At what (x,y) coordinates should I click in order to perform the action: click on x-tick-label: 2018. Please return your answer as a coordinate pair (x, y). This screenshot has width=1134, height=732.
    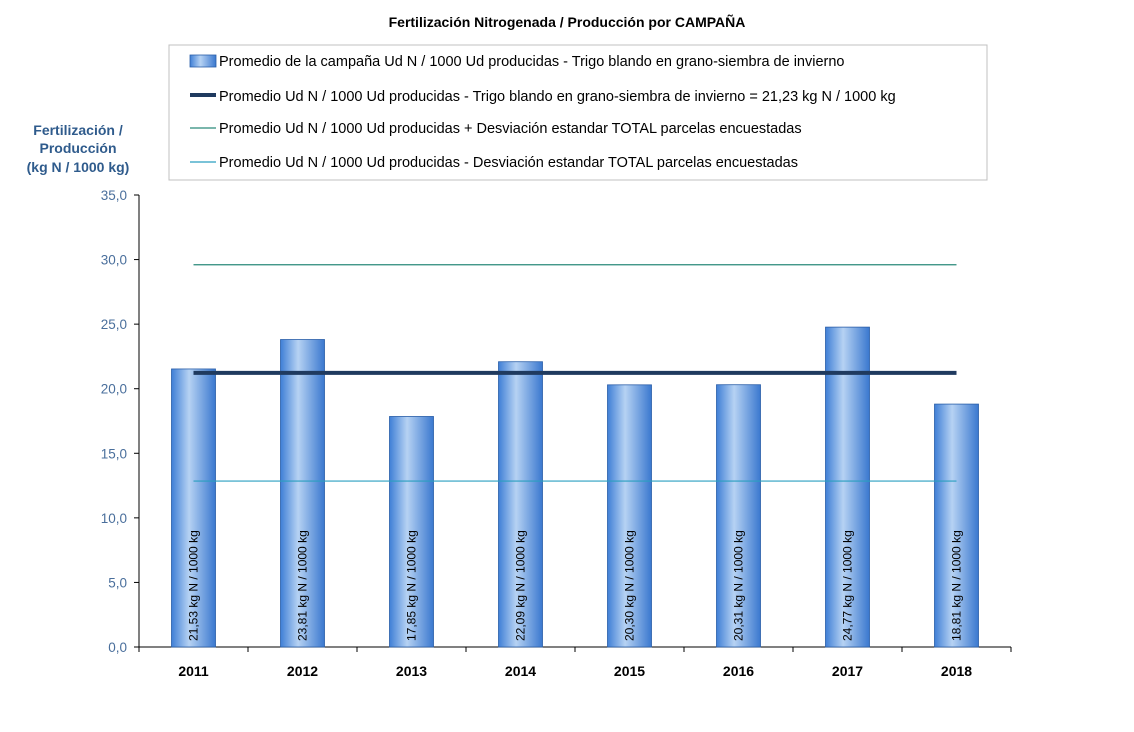
    Looking at the image, I should click on (956, 671).